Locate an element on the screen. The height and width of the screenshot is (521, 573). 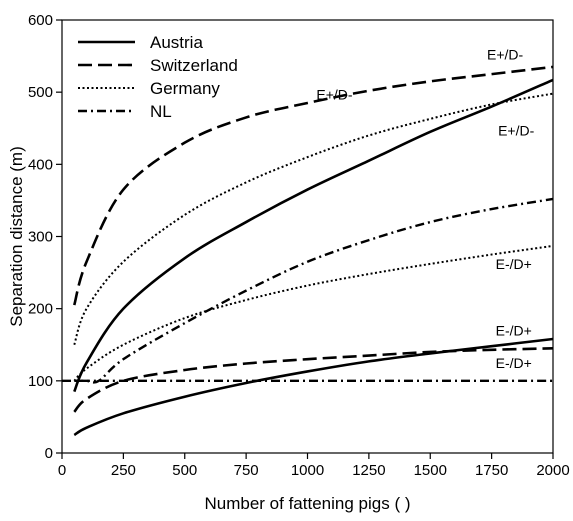
x-tick-label: 0 is located at coordinates (62, 470).